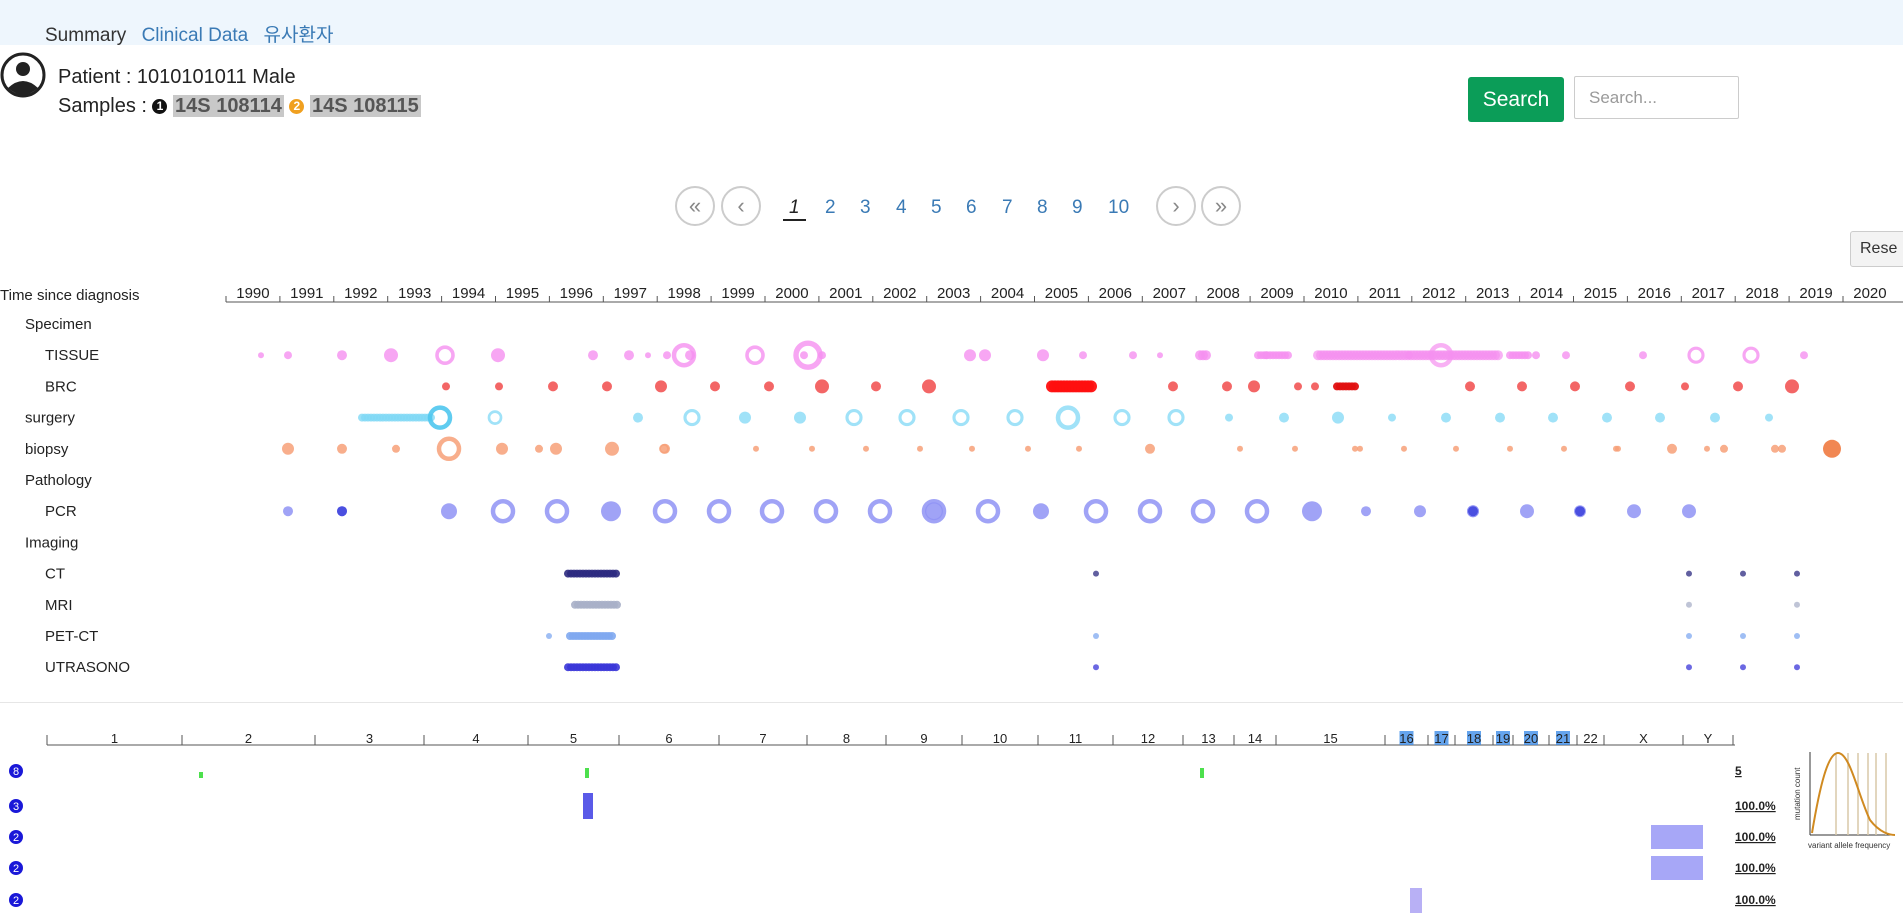 The width and height of the screenshot is (1903, 913). What do you see at coordinates (86, 35) in the screenshot?
I see `tab-summary: Summary` at bounding box center [86, 35].